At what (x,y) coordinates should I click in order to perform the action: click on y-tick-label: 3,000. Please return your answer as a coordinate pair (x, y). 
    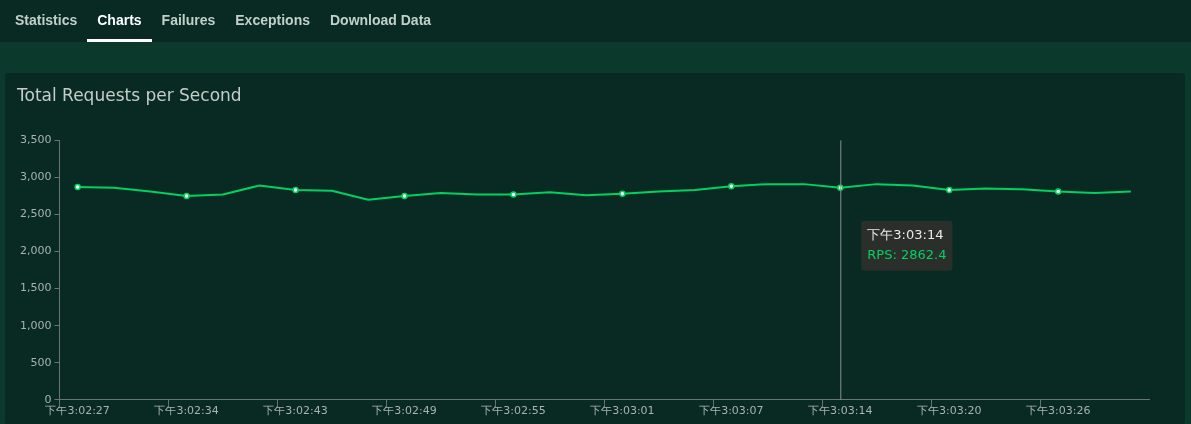
    Looking at the image, I should click on (35, 177).